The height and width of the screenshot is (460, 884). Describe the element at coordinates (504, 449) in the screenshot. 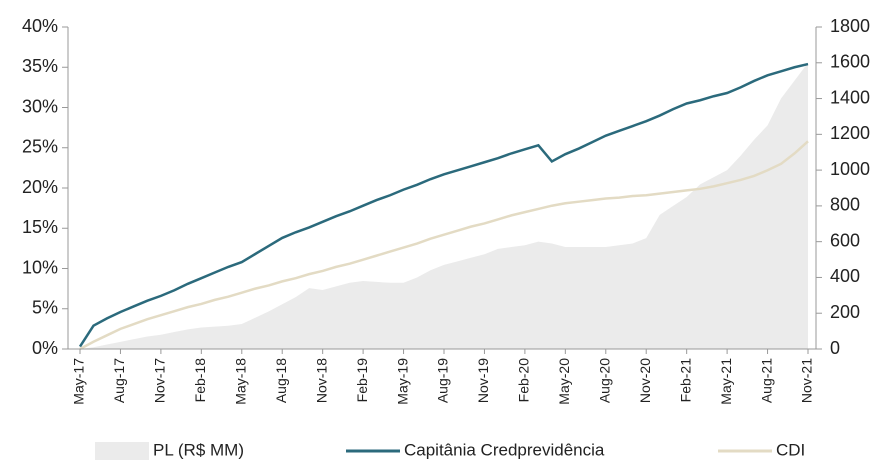

I see `legend-label: Capitânia Credprevidência` at that location.